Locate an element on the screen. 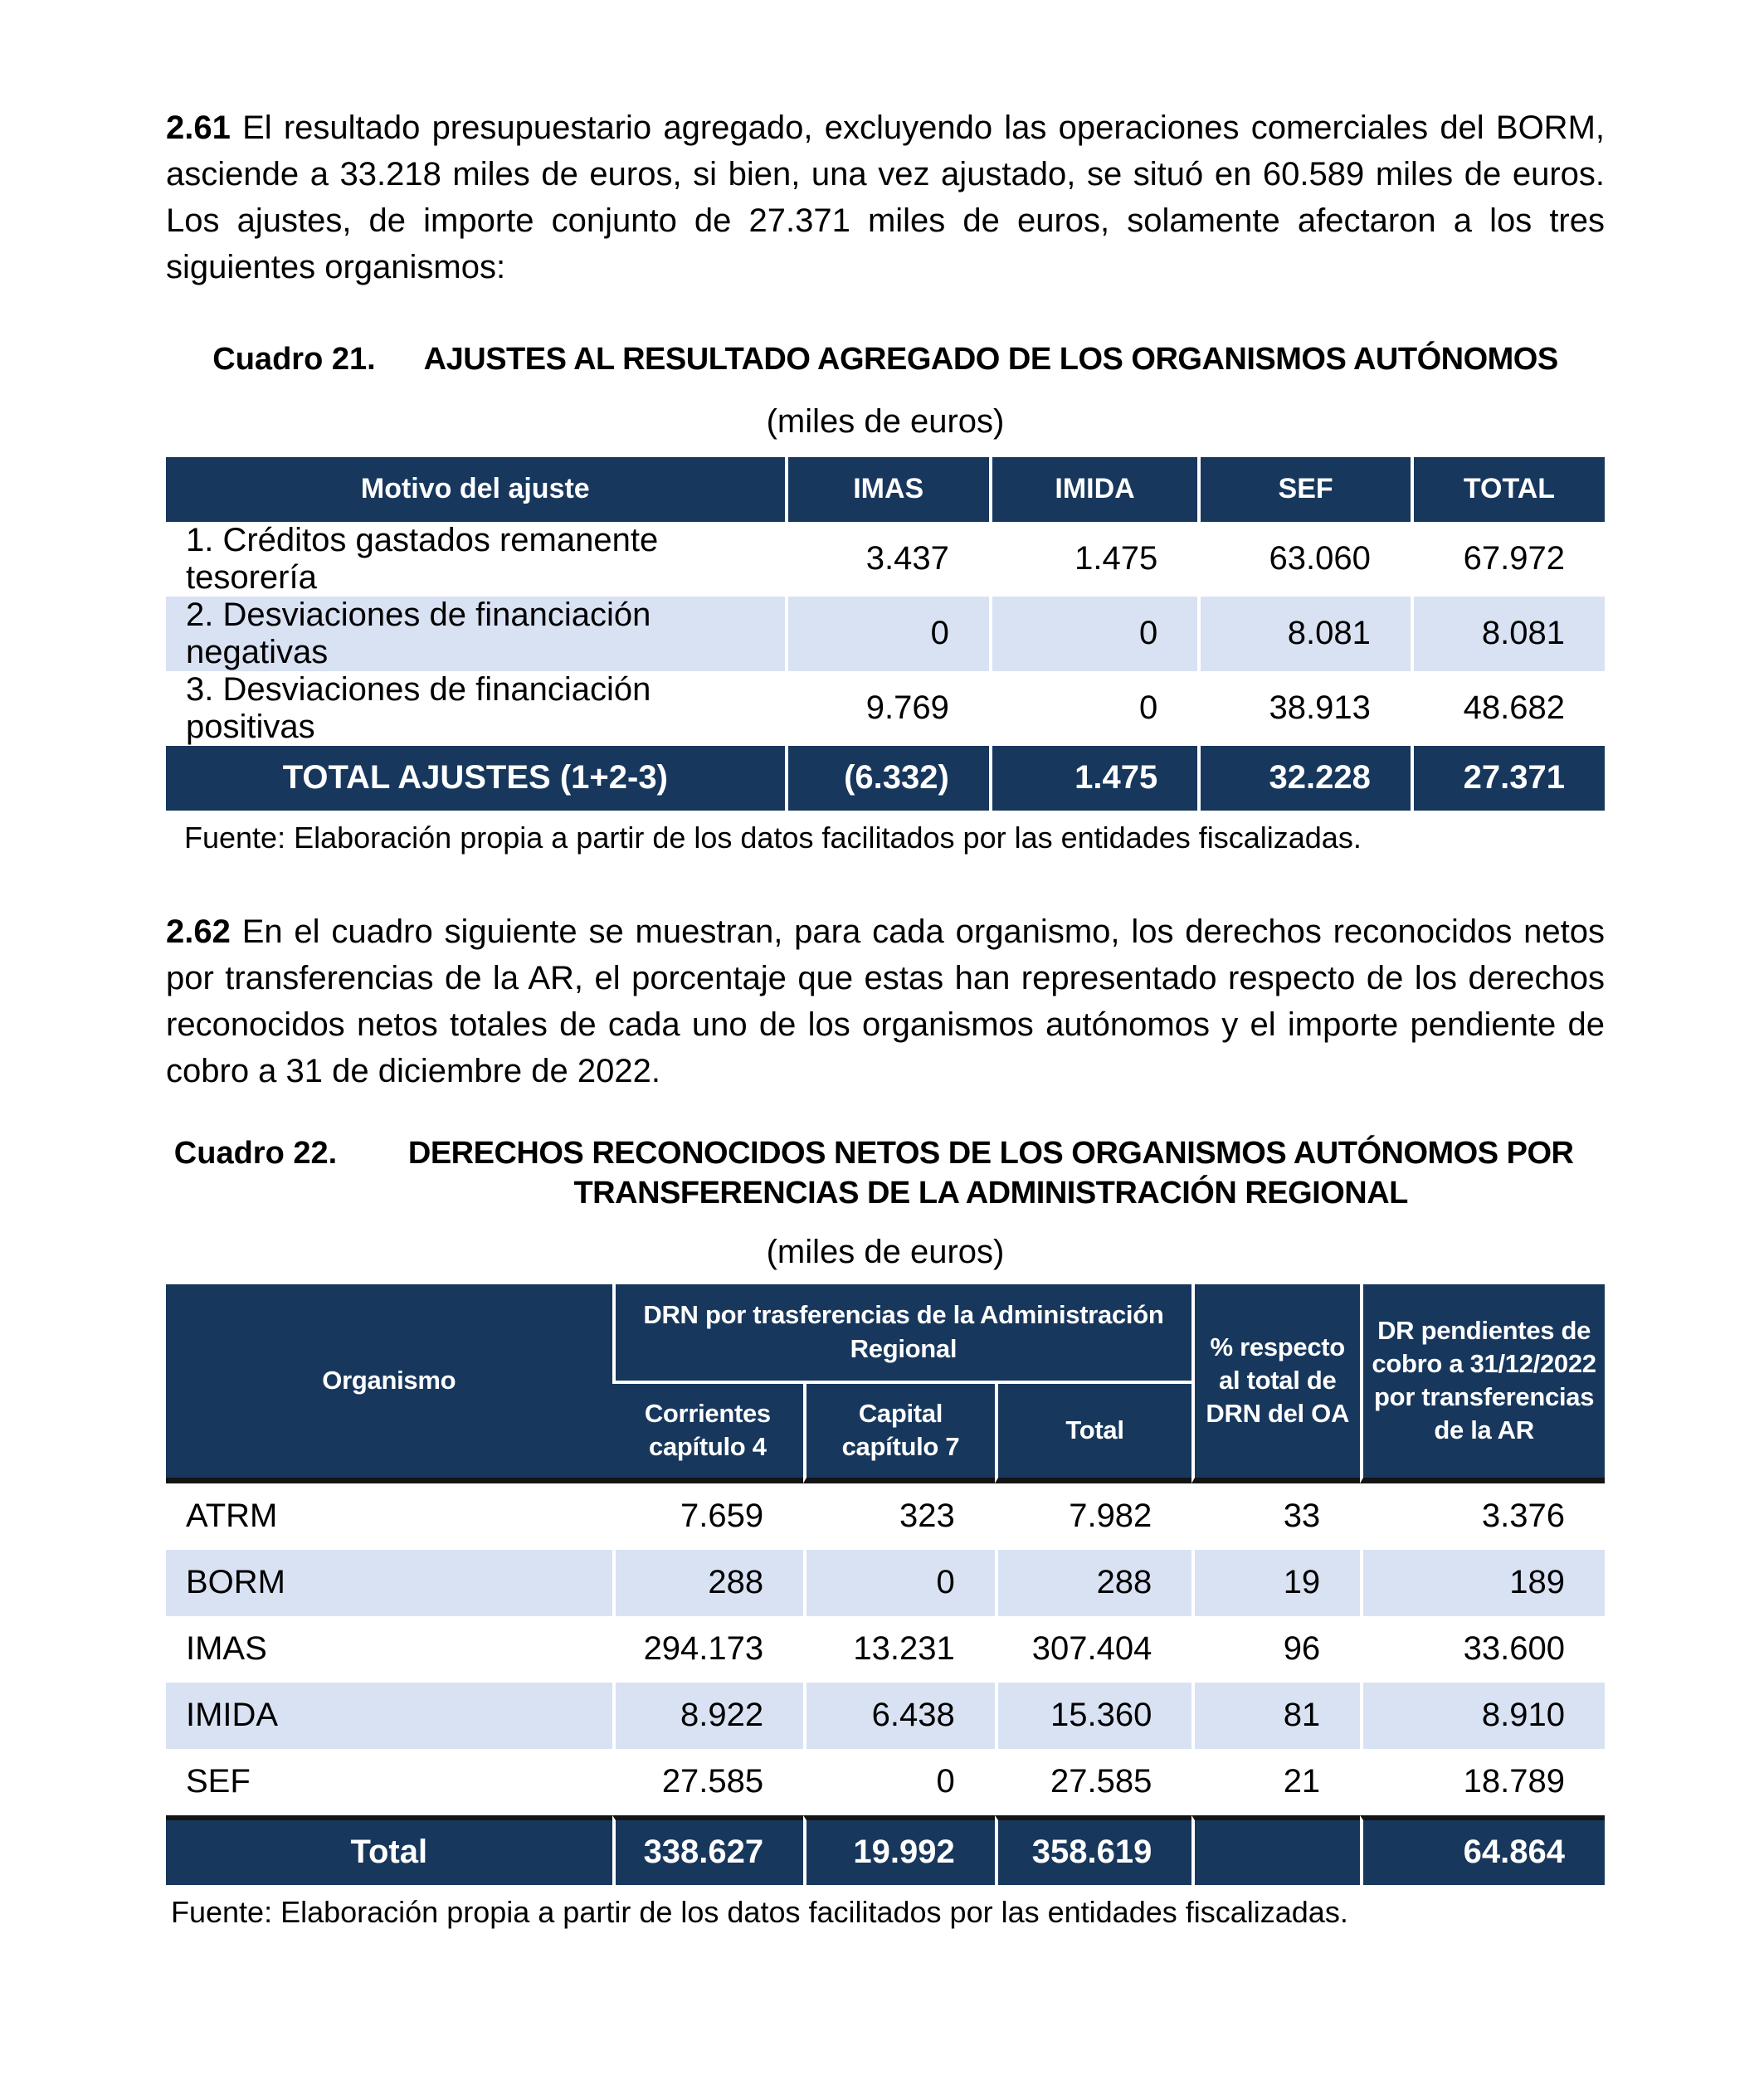 The image size is (1764, 2075). cell-dr: 33.600 is located at coordinates (1482, 1649).